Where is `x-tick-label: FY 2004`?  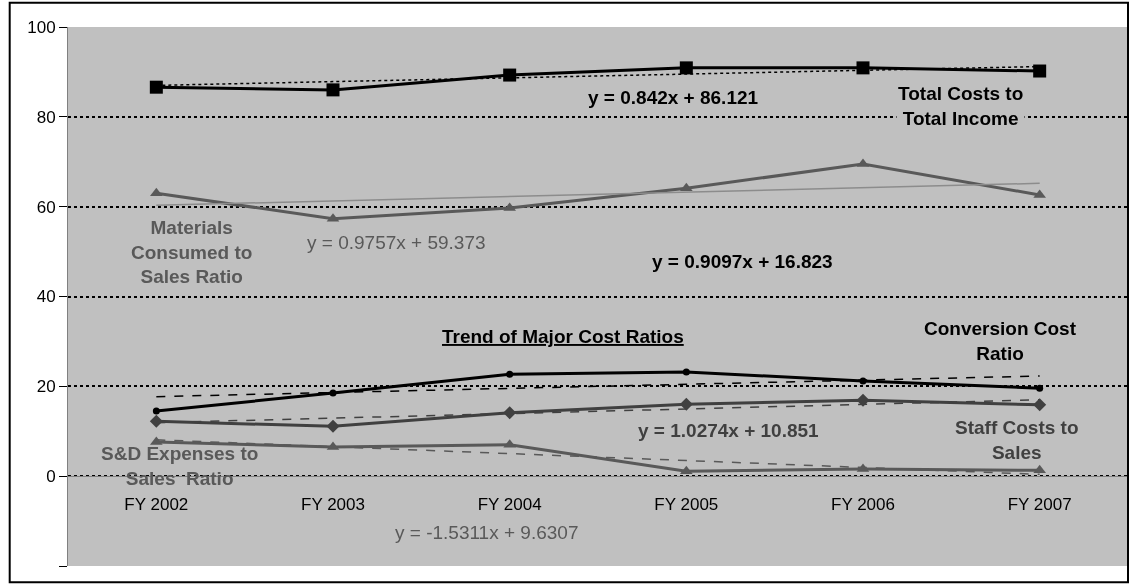 x-tick-label: FY 2004 is located at coordinates (509, 504).